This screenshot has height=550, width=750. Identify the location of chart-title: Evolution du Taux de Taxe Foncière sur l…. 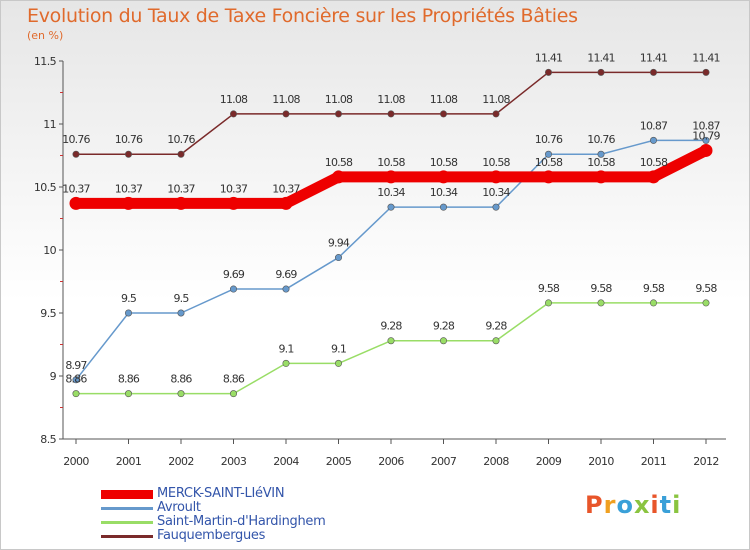
(302, 16).